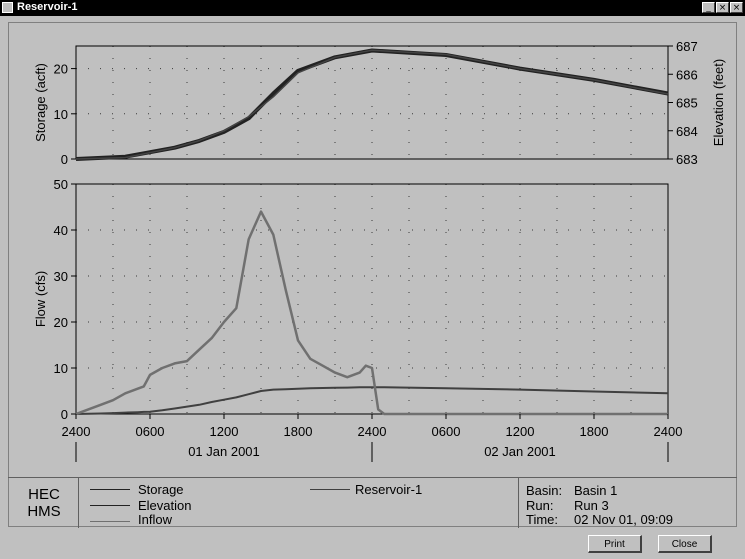 Image resolution: width=745 pixels, height=559 pixels. What do you see at coordinates (567, 505) in the screenshot?
I see `info-run: Run: Run 3` at bounding box center [567, 505].